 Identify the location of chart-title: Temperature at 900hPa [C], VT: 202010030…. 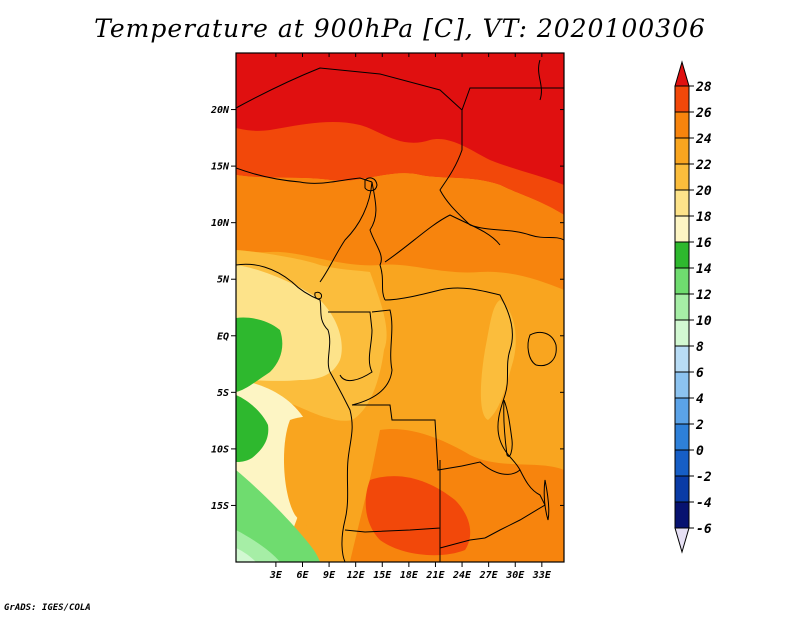
(400, 28).